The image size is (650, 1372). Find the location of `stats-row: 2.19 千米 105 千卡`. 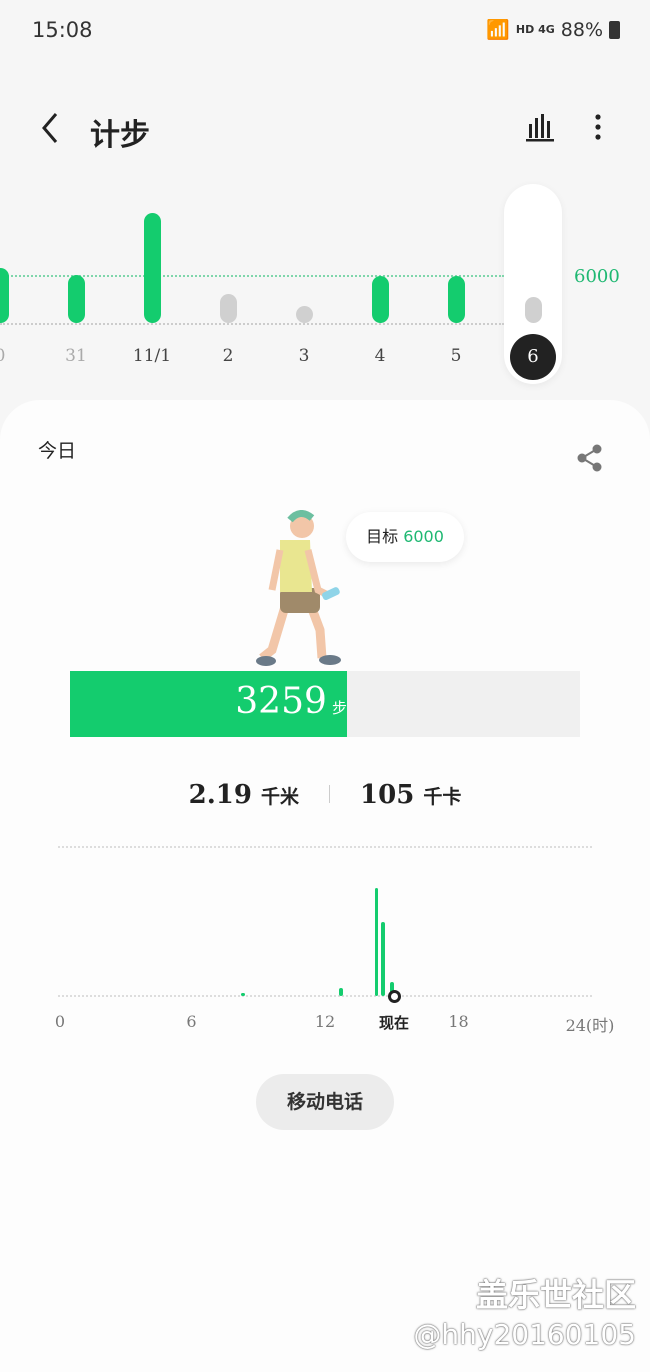

stats-row: 2.19 千米 105 千卡 is located at coordinates (325, 795).